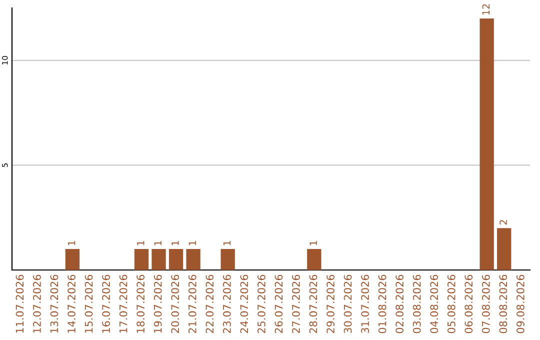 The height and width of the screenshot is (340, 540). Describe the element at coordinates (123, 303) in the screenshot. I see `x-tick-label: 17.07.2026` at that location.